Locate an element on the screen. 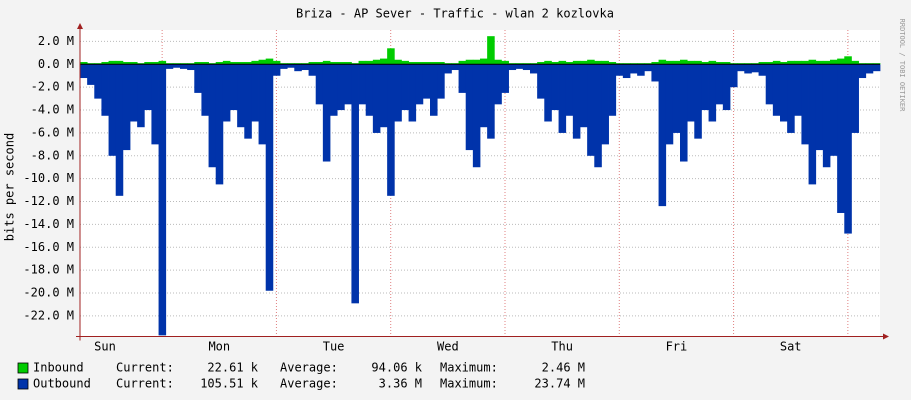  y-tick-label: -20.0 M is located at coordinates (48, 293).